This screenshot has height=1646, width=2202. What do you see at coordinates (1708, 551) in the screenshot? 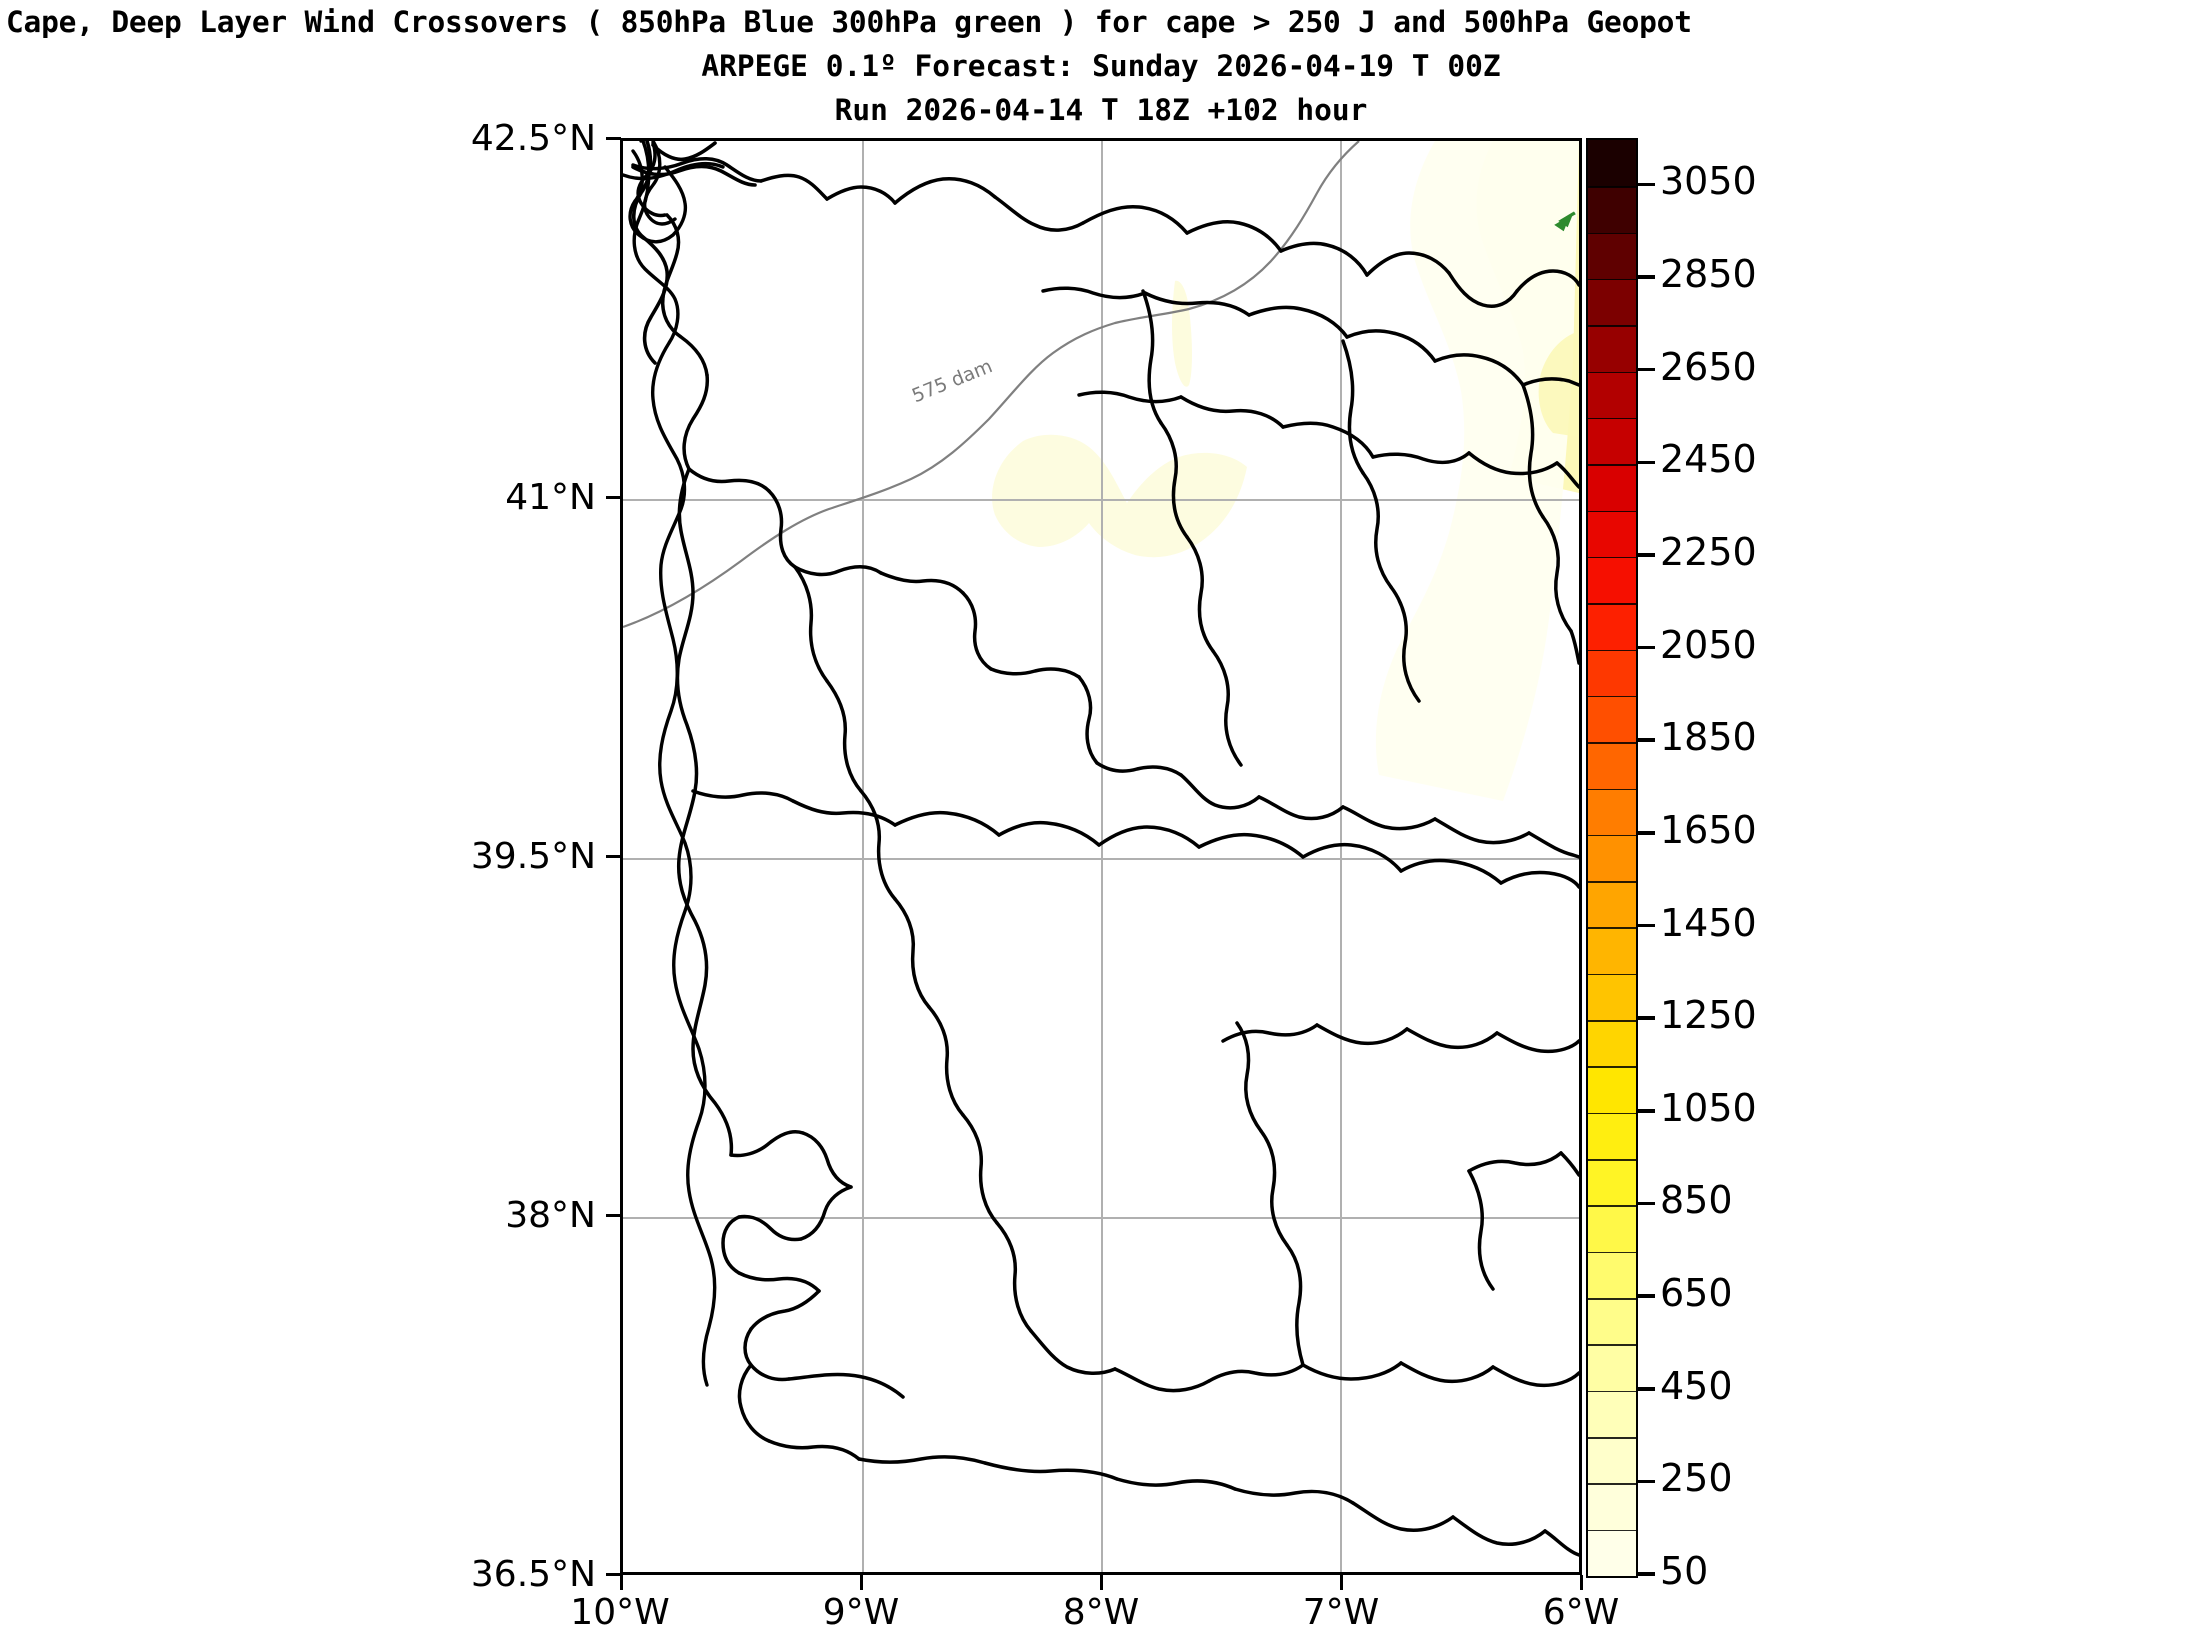
I see `colorbar-tick-label: 2250` at bounding box center [1708, 551].